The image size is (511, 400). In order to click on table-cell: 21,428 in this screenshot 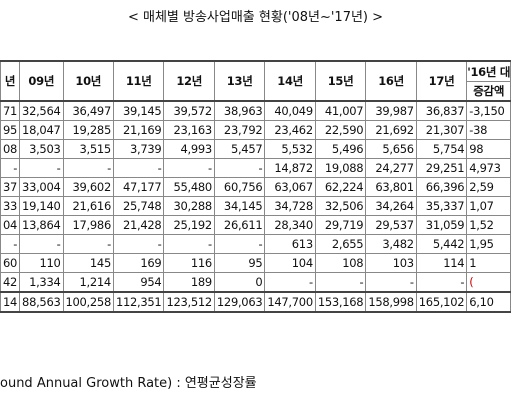, I will do `click(138, 225)`.